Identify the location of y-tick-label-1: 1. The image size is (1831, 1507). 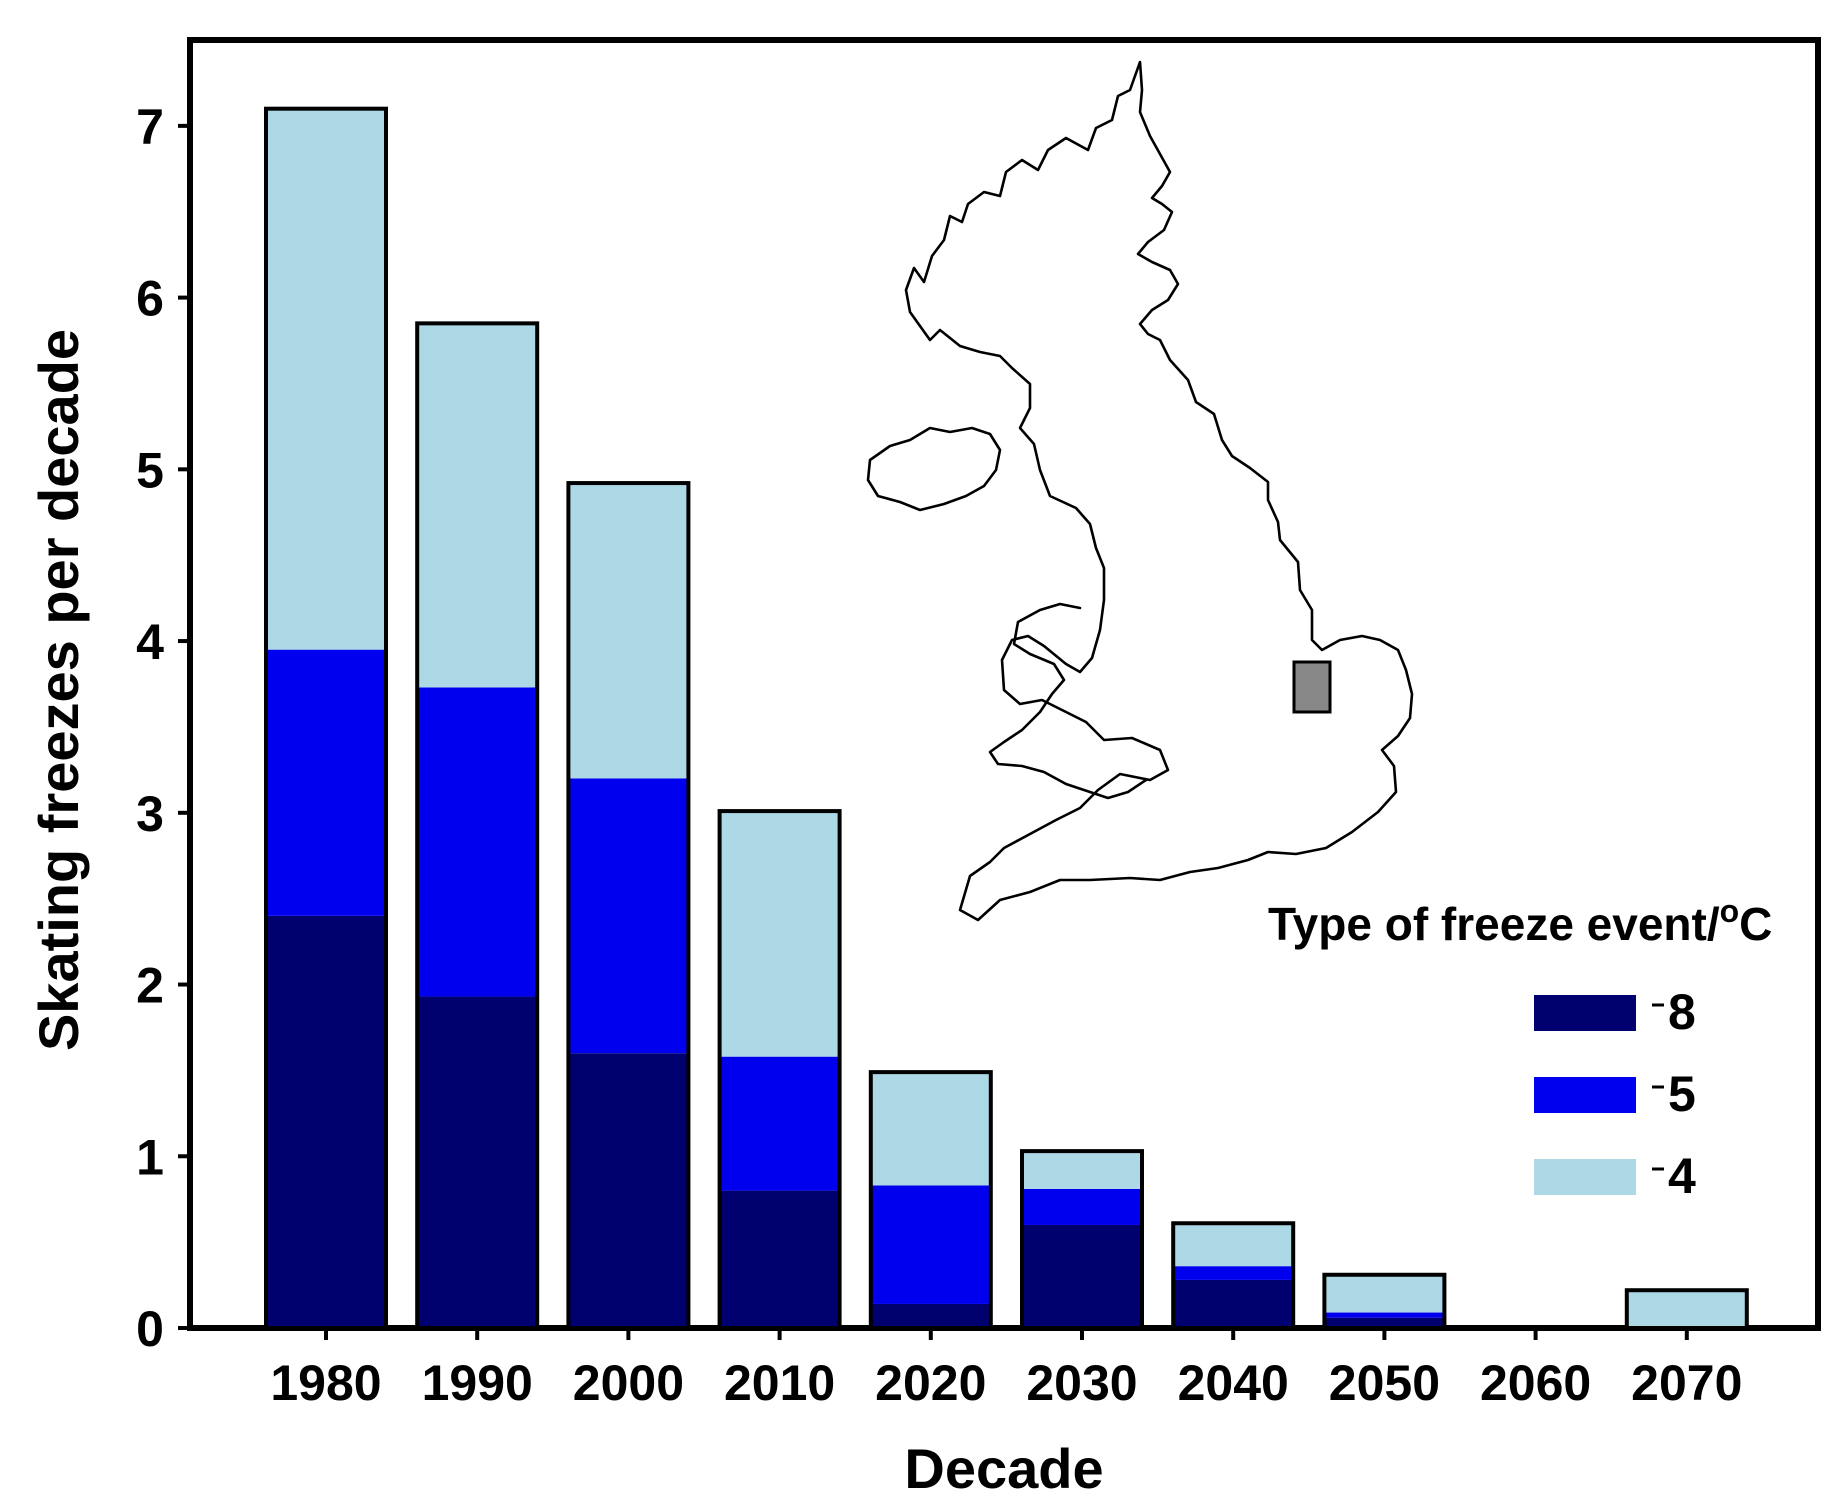
(150, 1157).